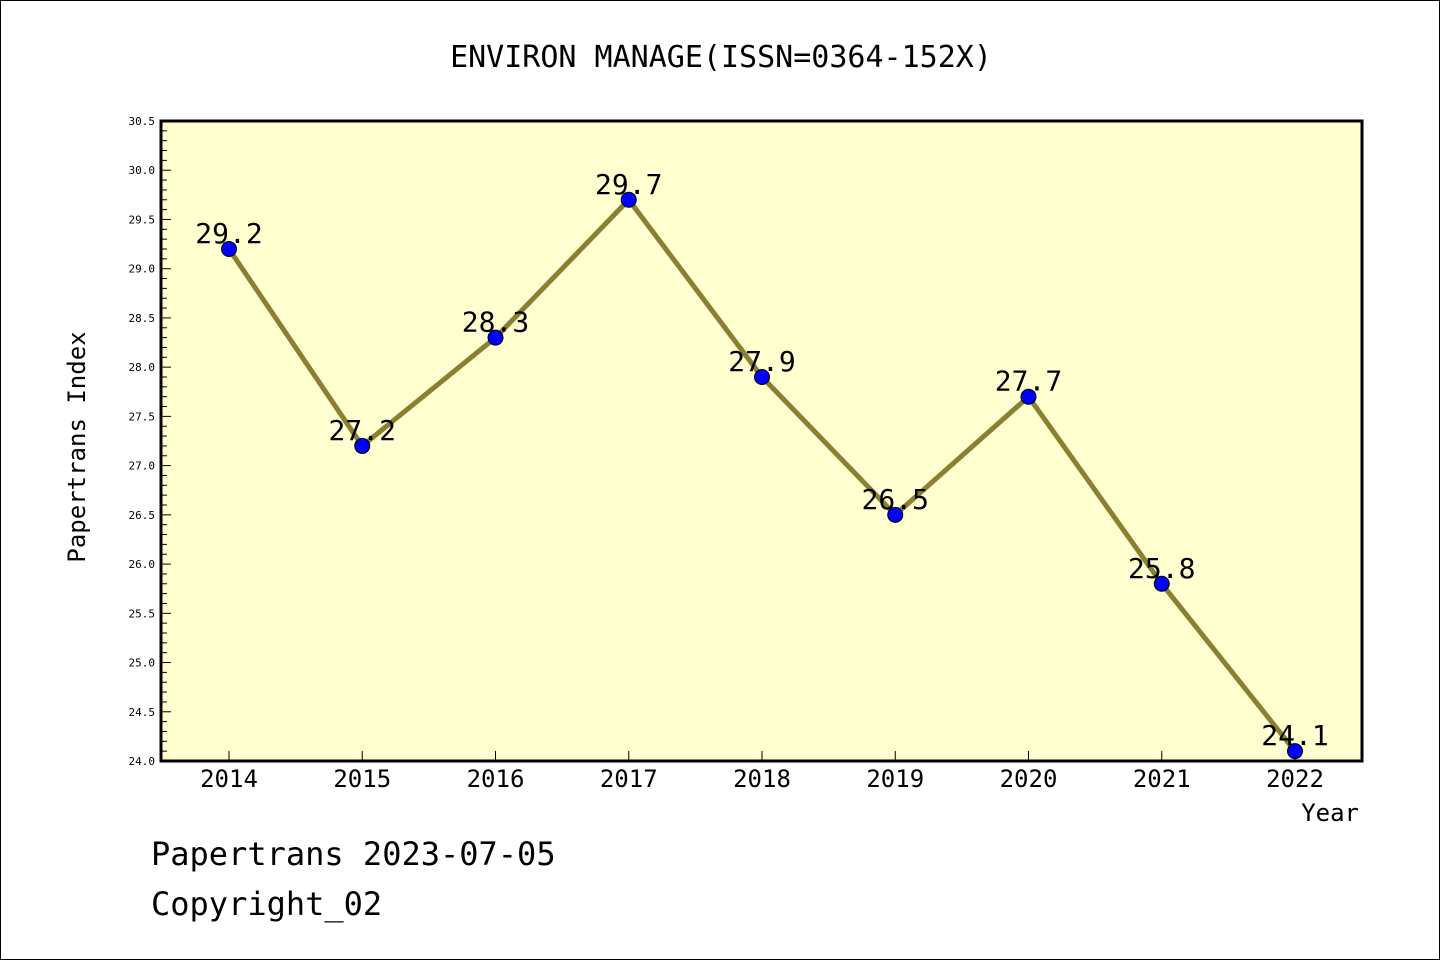 The width and height of the screenshot is (1440, 961). I want to click on data-label: 27.2, so click(362, 430).